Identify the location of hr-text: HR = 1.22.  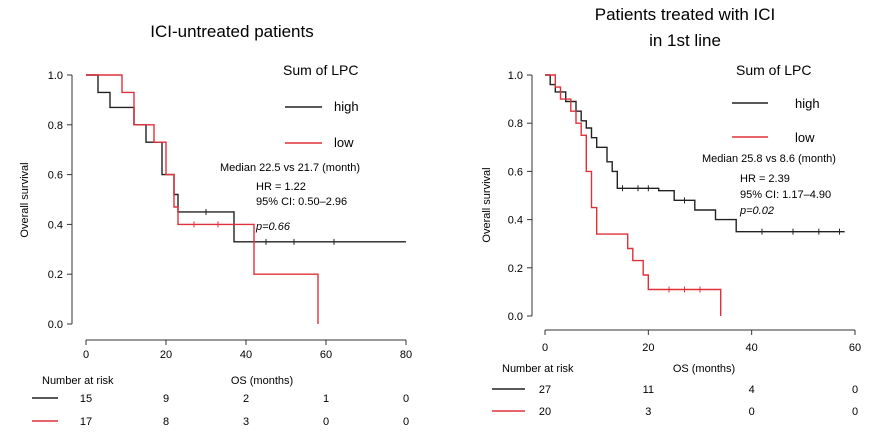
(281, 187).